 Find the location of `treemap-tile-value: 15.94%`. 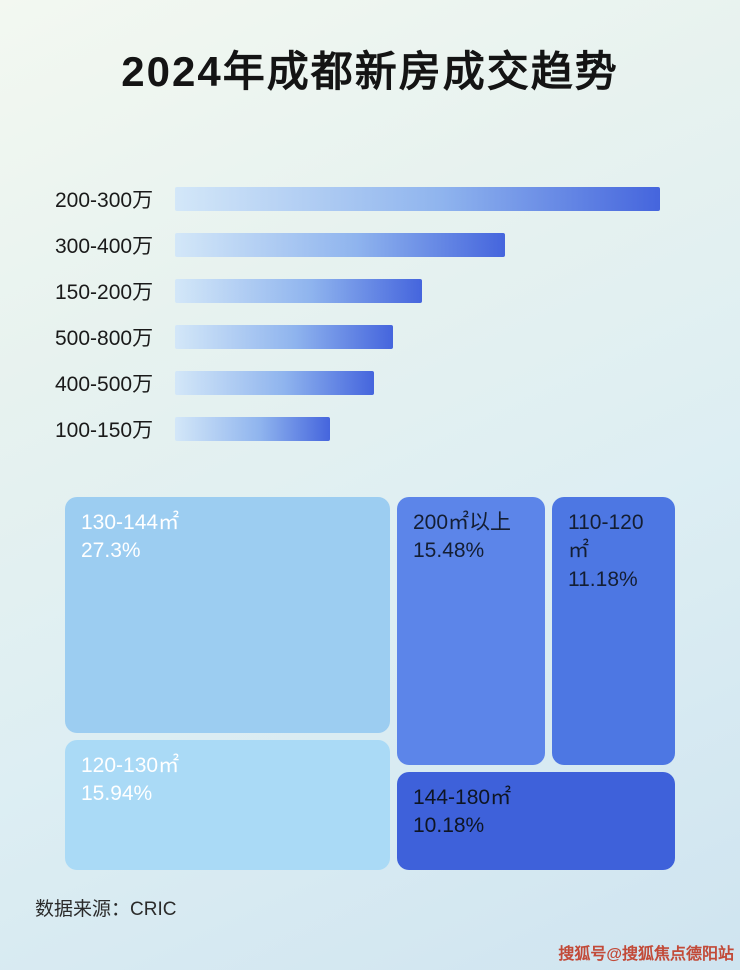

treemap-tile-value: 15.94% is located at coordinates (117, 794).